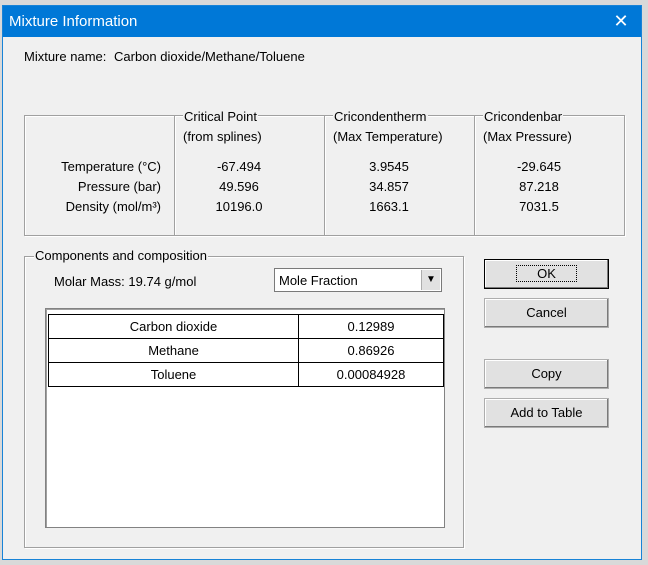 This screenshot has width=648, height=565. I want to click on row-label: Density (mol/m³), so click(113, 206).